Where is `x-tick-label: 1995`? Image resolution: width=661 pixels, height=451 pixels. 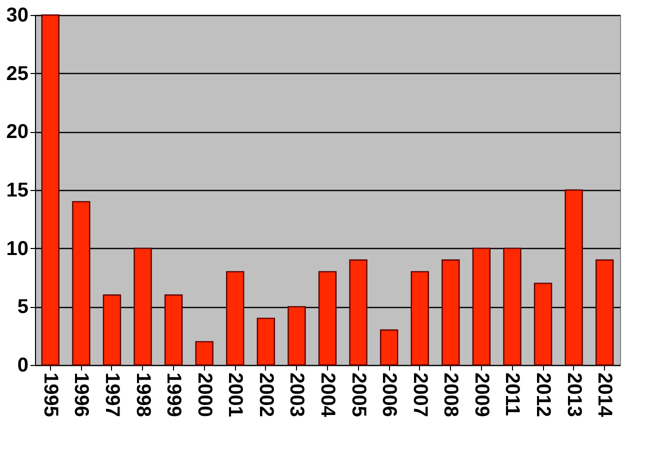
x-tick-label: 1995 is located at coordinates (50, 394).